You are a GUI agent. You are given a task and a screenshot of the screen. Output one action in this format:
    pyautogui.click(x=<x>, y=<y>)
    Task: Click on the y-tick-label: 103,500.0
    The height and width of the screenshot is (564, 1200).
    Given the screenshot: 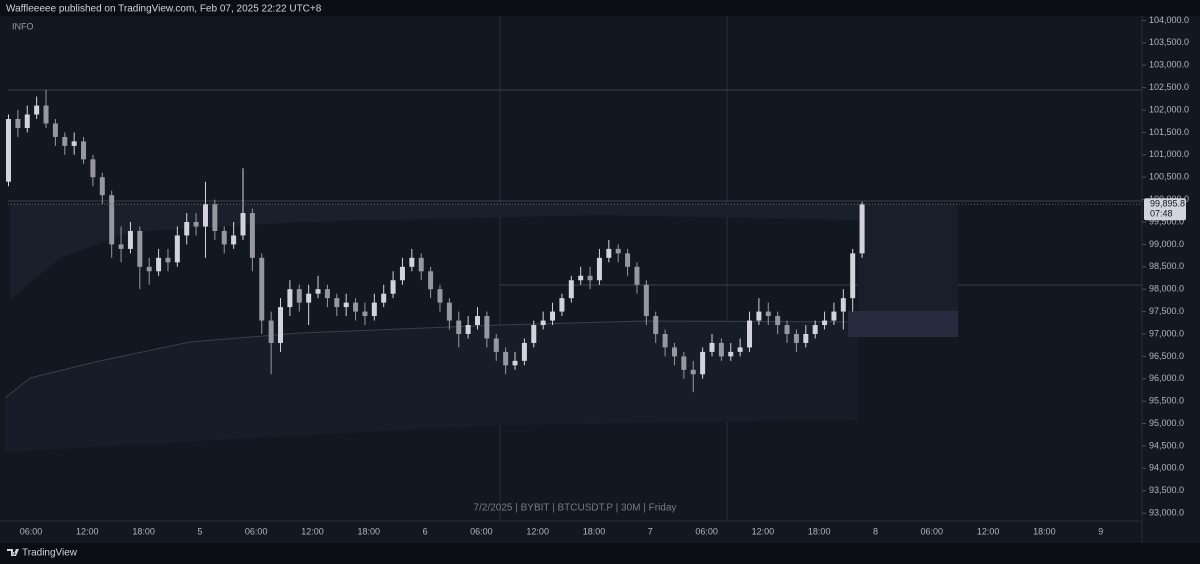 What is the action you would take?
    pyautogui.click(x=1169, y=42)
    